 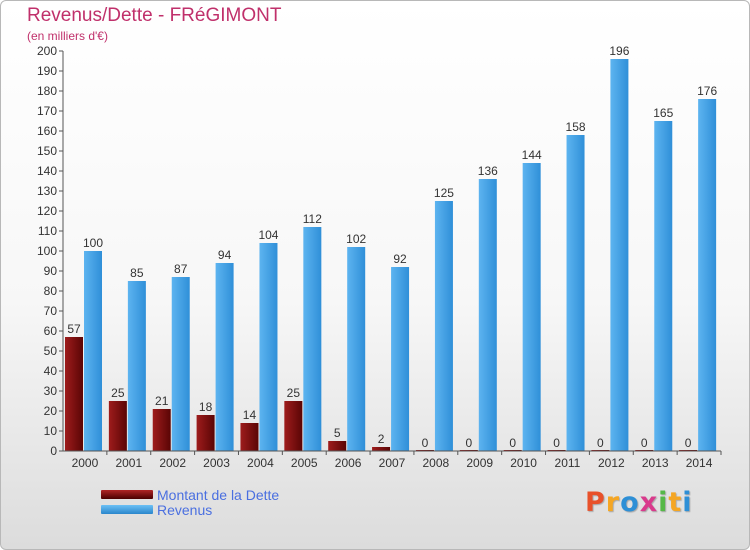 What do you see at coordinates (663, 113) in the screenshot?
I see `data-label-revenus: 165` at bounding box center [663, 113].